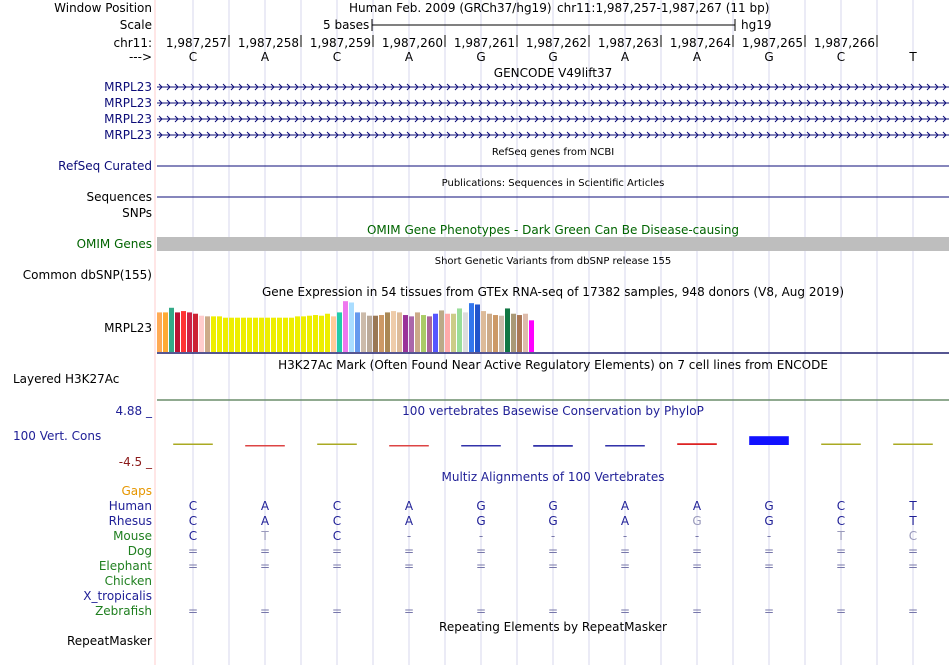  I want to click on omim-bar, so click(553, 244).